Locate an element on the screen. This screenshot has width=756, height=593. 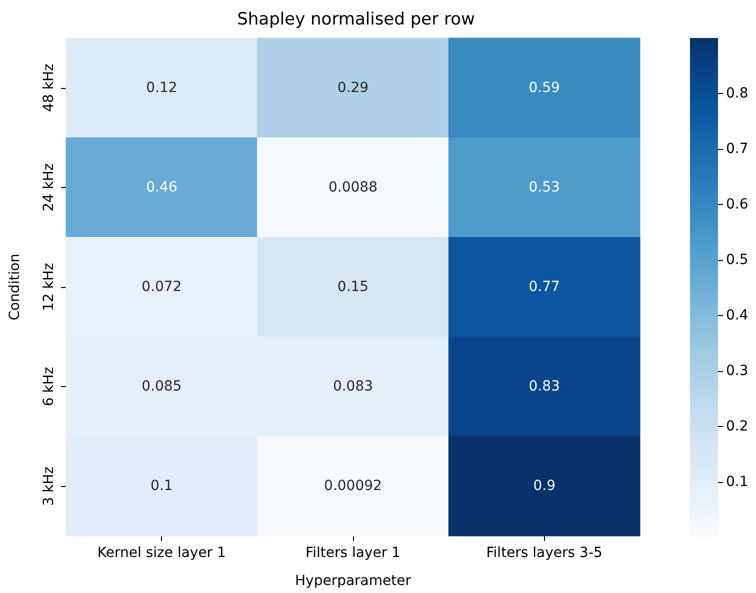
chart-title: Shapley normalised per row is located at coordinates (356, 20).